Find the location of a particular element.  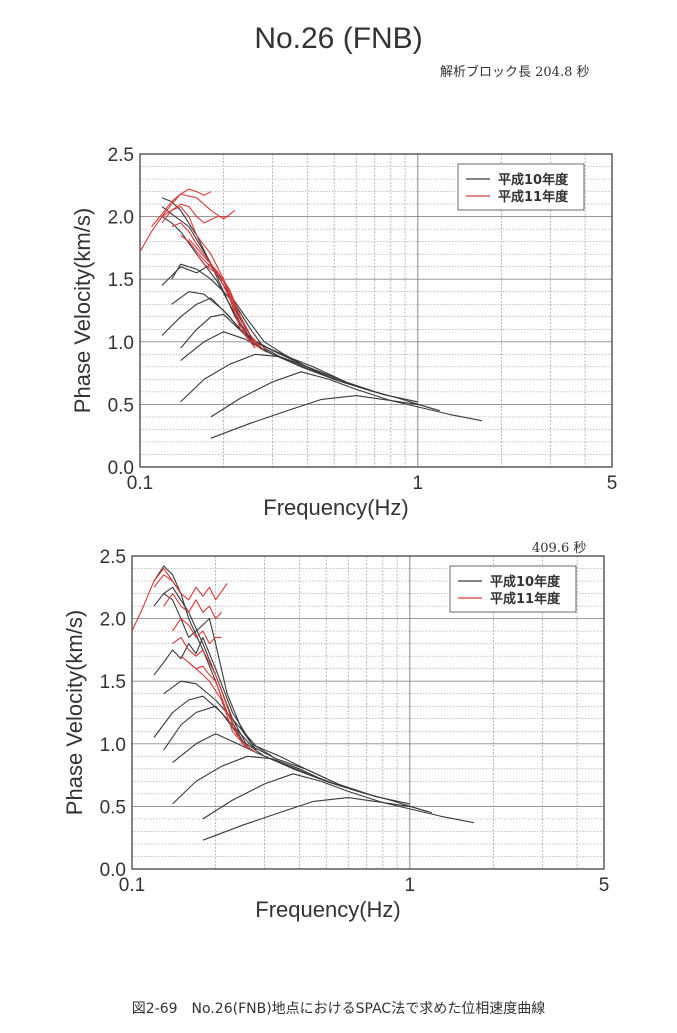

figure-caption: 図2-69 No.26(FNB)地点におけるSPAC法で求めた位相速度曲線 is located at coordinates (338, 1009).